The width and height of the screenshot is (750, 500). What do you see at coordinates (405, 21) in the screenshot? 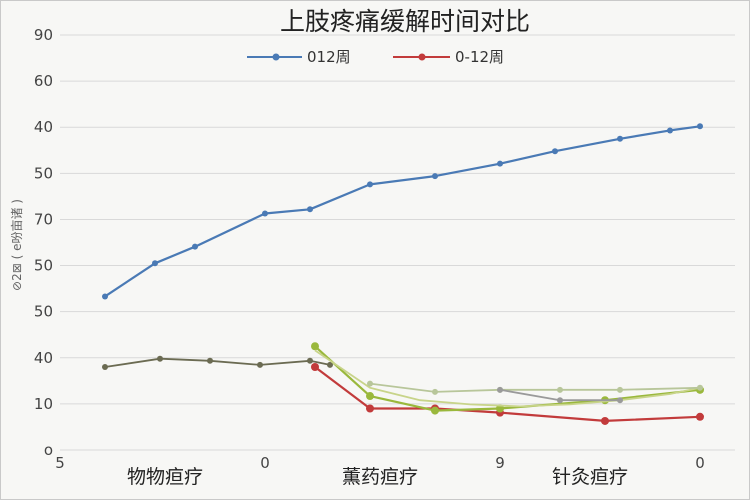
I see `chart-title: 上肢疼痛缓解时间对比` at bounding box center [405, 21].